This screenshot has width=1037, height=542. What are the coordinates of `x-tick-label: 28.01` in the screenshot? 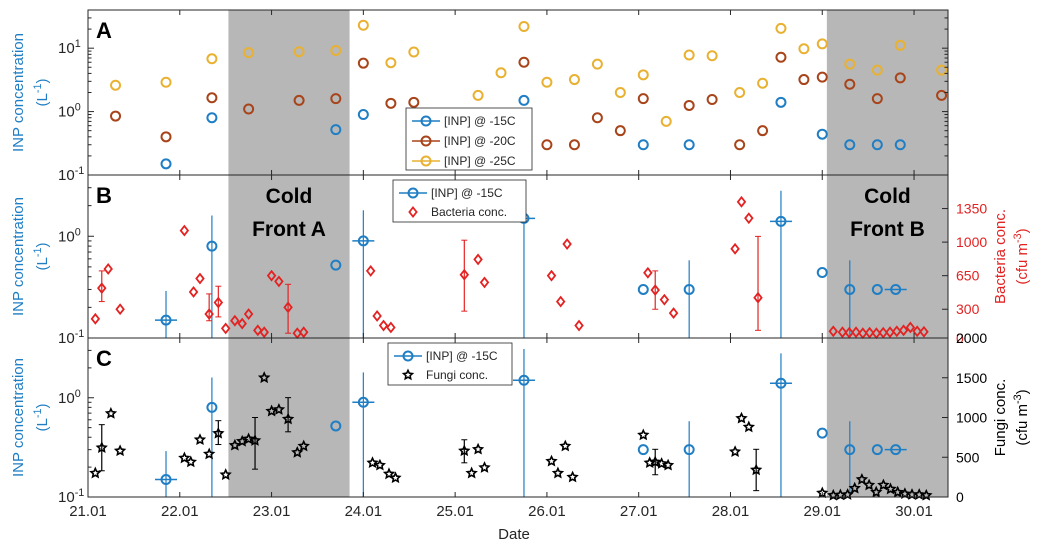 It's located at (731, 511).